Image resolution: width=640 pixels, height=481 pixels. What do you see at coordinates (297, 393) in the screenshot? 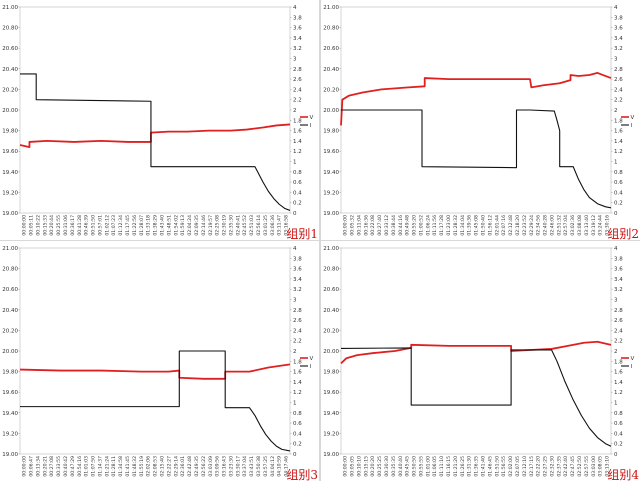
I see `right-y-tick-label: 1.2` at bounding box center [297, 393].